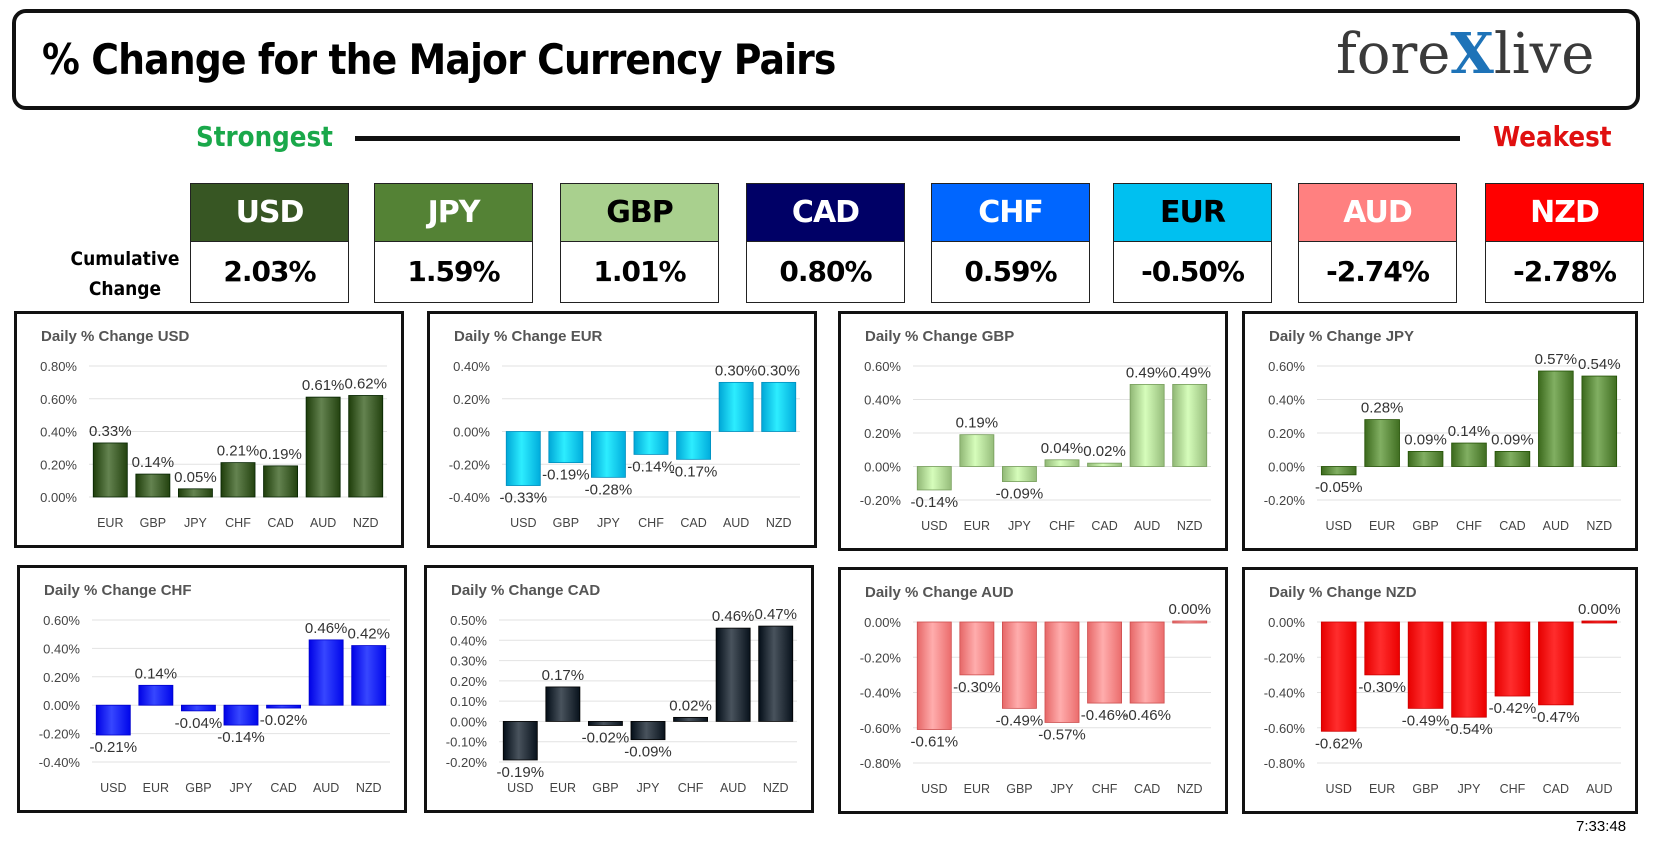 The width and height of the screenshot is (1660, 843). What do you see at coordinates (881, 763) in the screenshot?
I see `y-tick-label: -0.80%` at bounding box center [881, 763].